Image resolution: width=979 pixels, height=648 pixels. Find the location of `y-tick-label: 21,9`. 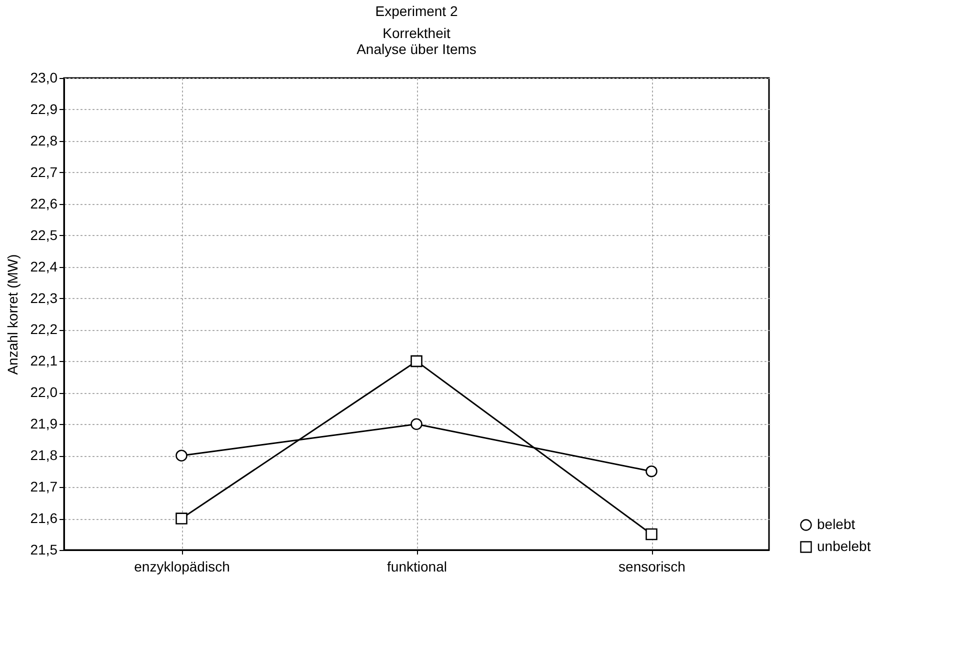

y-tick-label: 21,9 is located at coordinates (44, 424).